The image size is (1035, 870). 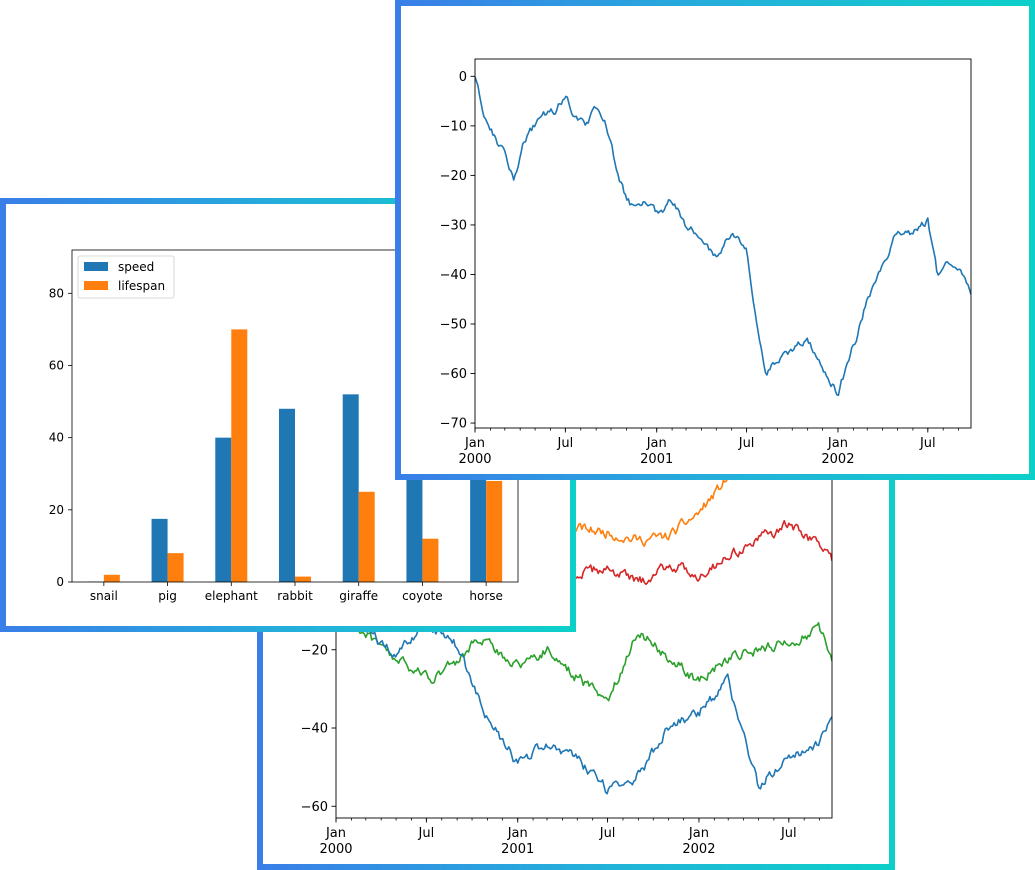 What do you see at coordinates (126, 277) in the screenshot?
I see `bar-legend: speed lifespan` at bounding box center [126, 277].